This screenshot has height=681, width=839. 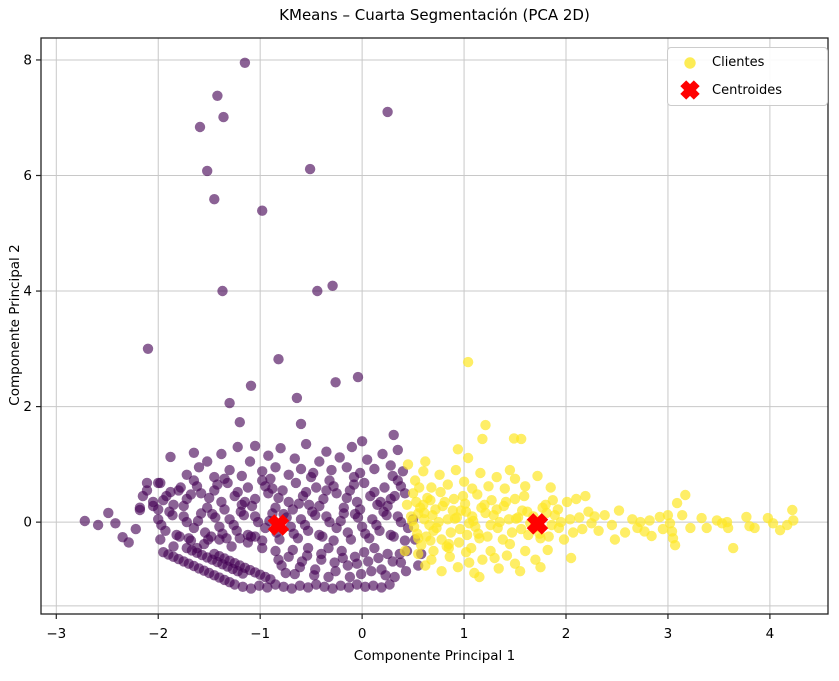 What do you see at coordinates (537, 524) in the screenshot?
I see `centroid-x-marker` at bounding box center [537, 524].